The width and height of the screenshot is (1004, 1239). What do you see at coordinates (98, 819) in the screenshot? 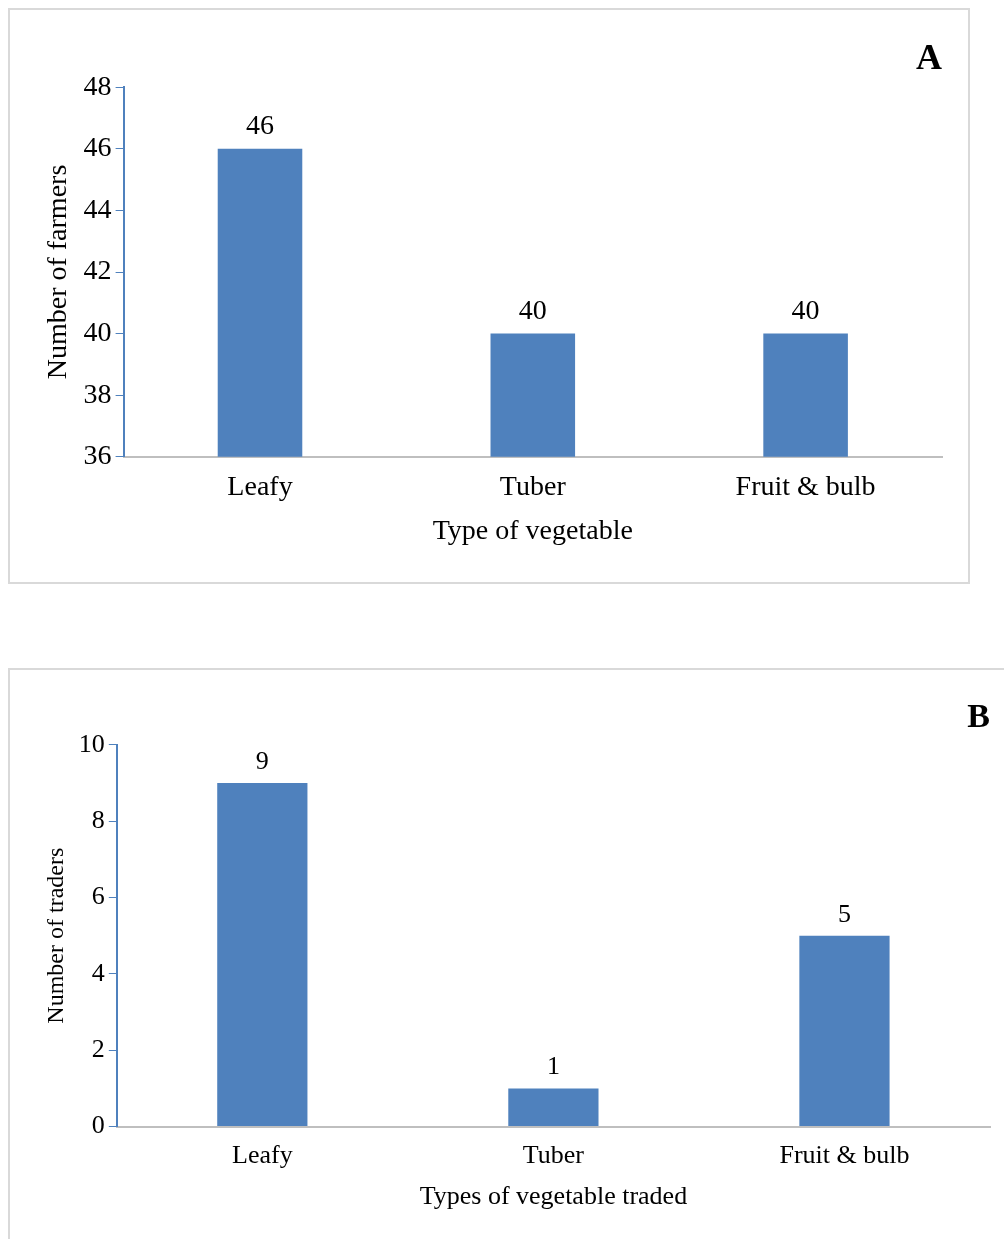
I see `y-tick-label: 8` at bounding box center [98, 819].